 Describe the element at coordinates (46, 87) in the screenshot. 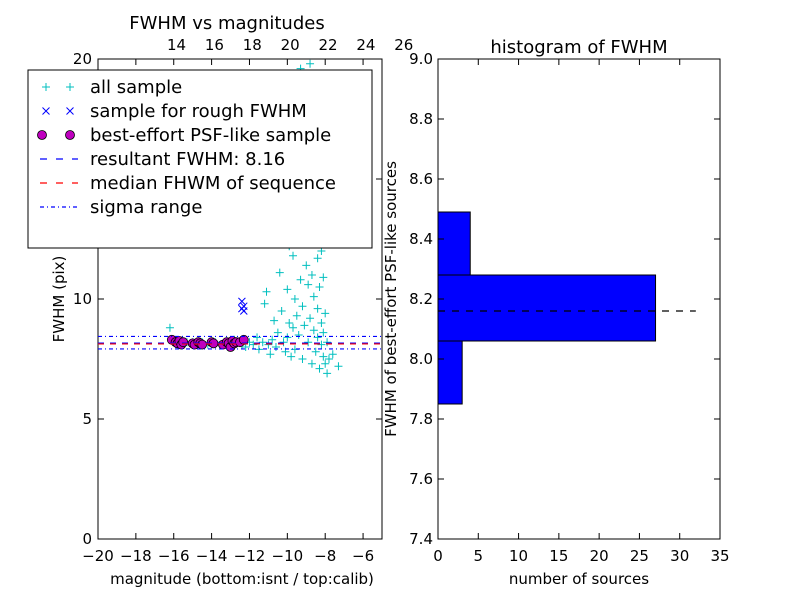

I see `legend-marker-plus` at that location.